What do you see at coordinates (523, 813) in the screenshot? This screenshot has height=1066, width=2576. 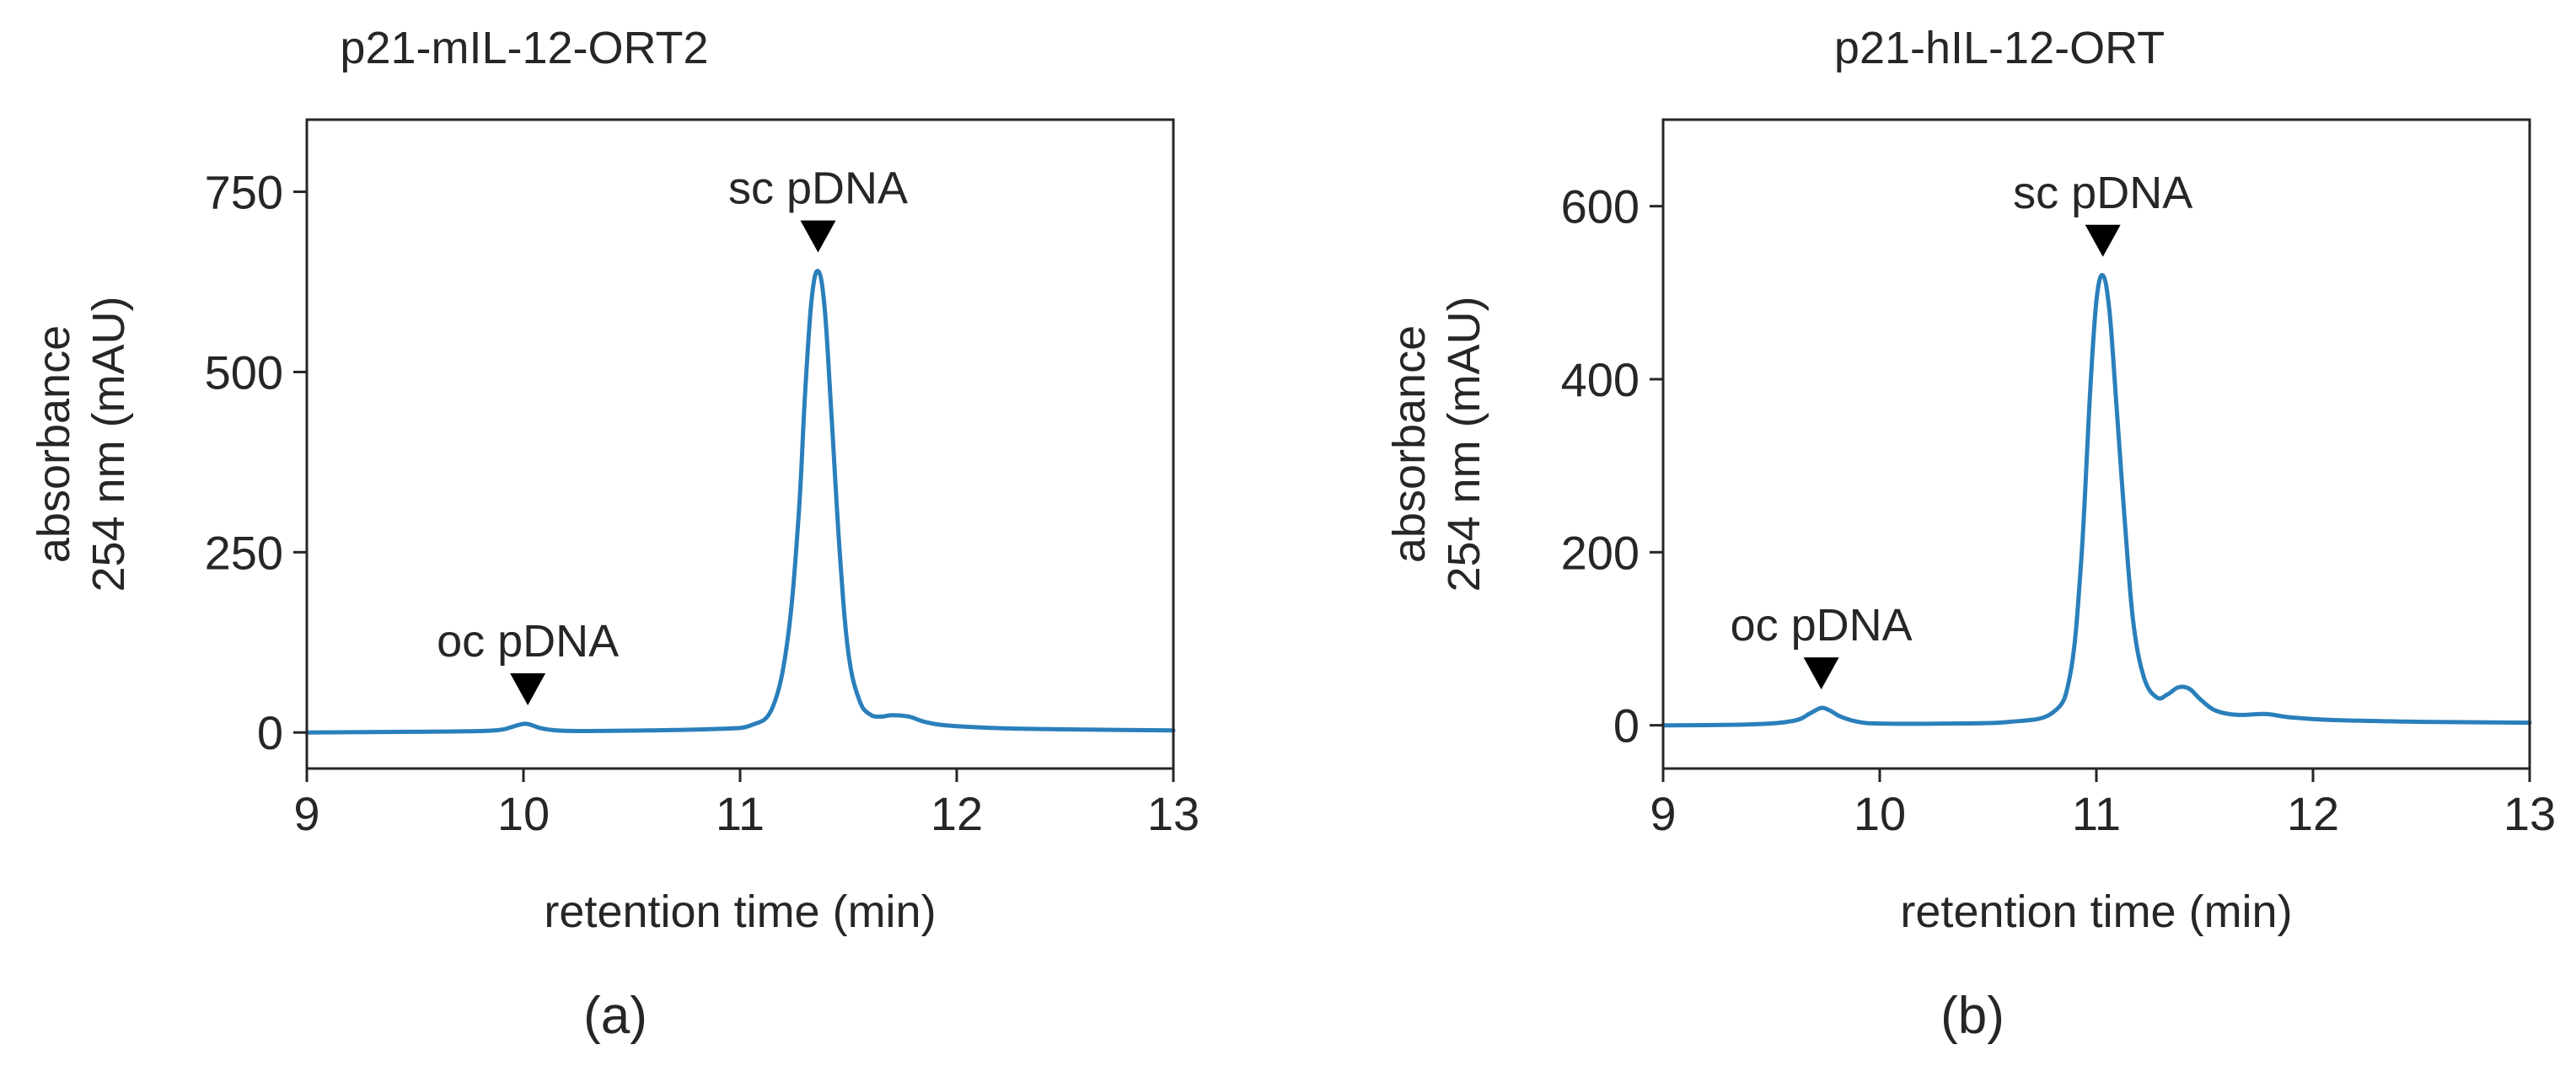 I see `panel-a-x-tick-label-1: 10` at bounding box center [523, 813].